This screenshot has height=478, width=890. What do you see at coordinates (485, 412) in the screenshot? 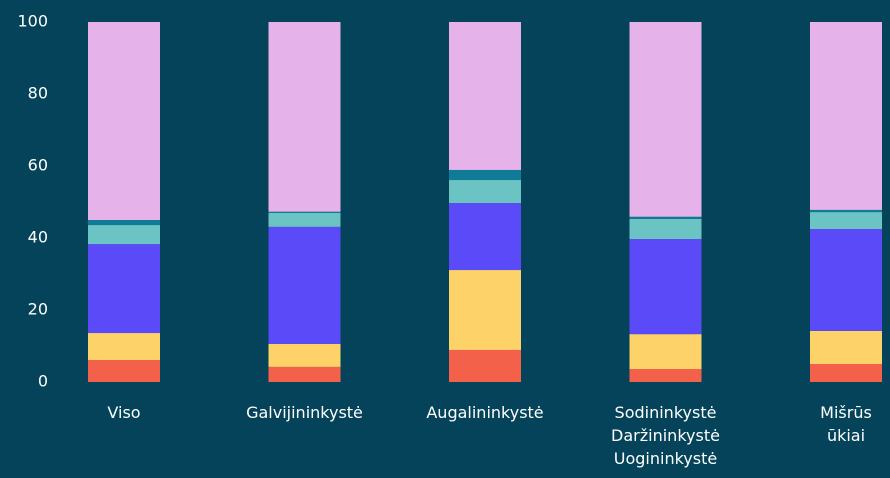
I see `x-tick-label: Augalininkystė` at bounding box center [485, 412].